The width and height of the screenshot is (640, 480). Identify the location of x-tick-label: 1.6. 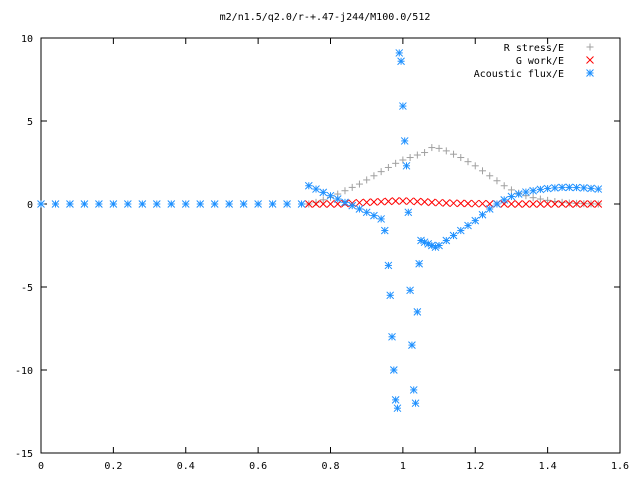
(620, 466).